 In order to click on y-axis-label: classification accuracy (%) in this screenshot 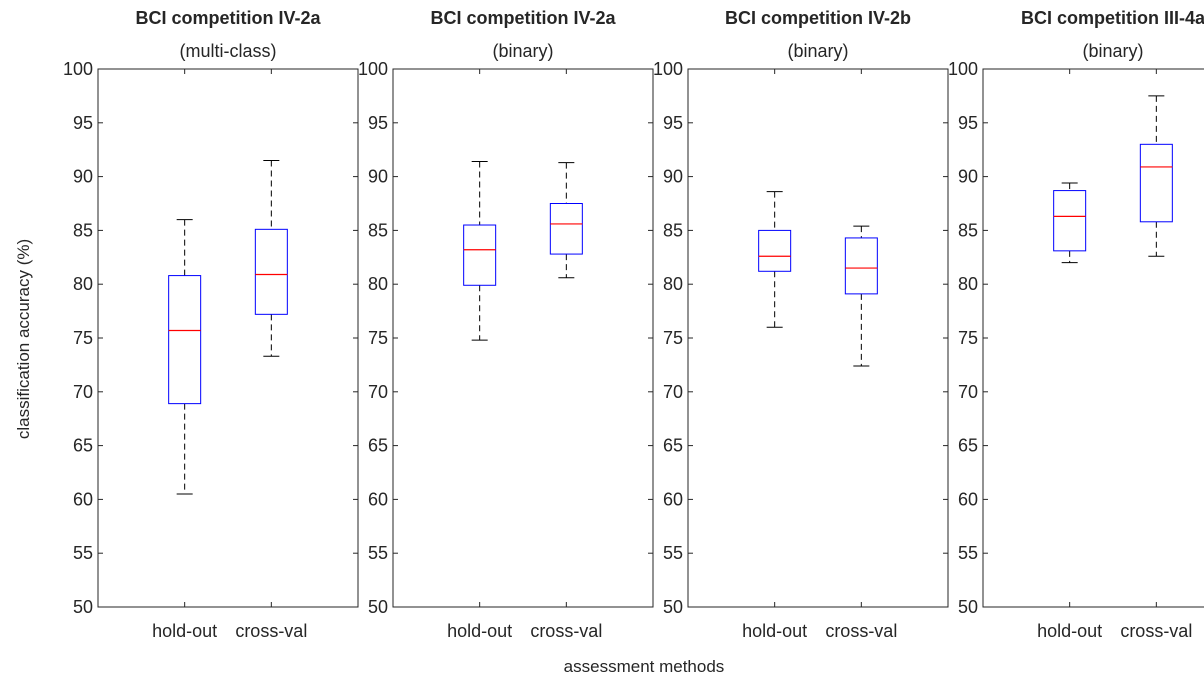, I will do `click(23, 339)`.